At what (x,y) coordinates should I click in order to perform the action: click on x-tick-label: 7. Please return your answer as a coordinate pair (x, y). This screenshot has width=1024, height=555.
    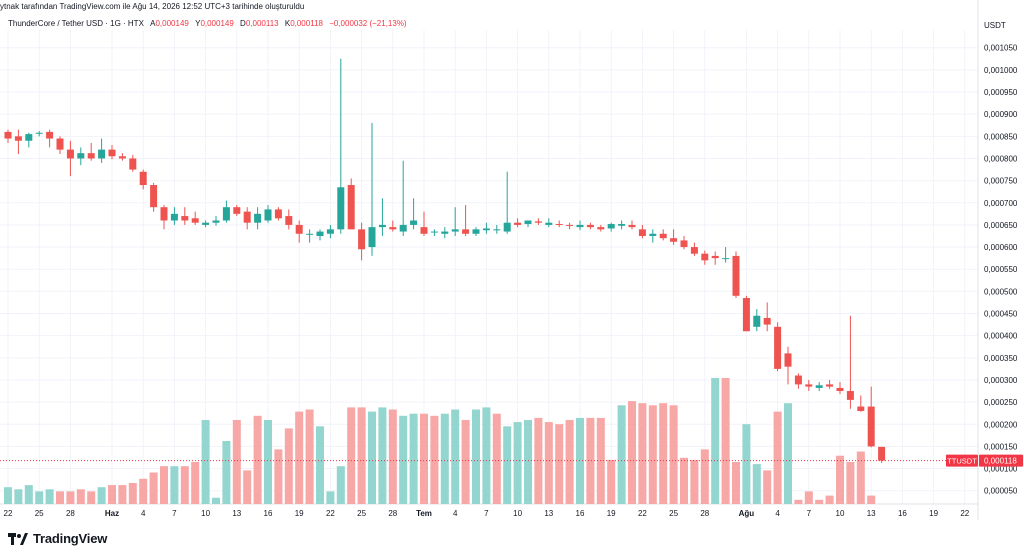
    Looking at the image, I should click on (486, 513).